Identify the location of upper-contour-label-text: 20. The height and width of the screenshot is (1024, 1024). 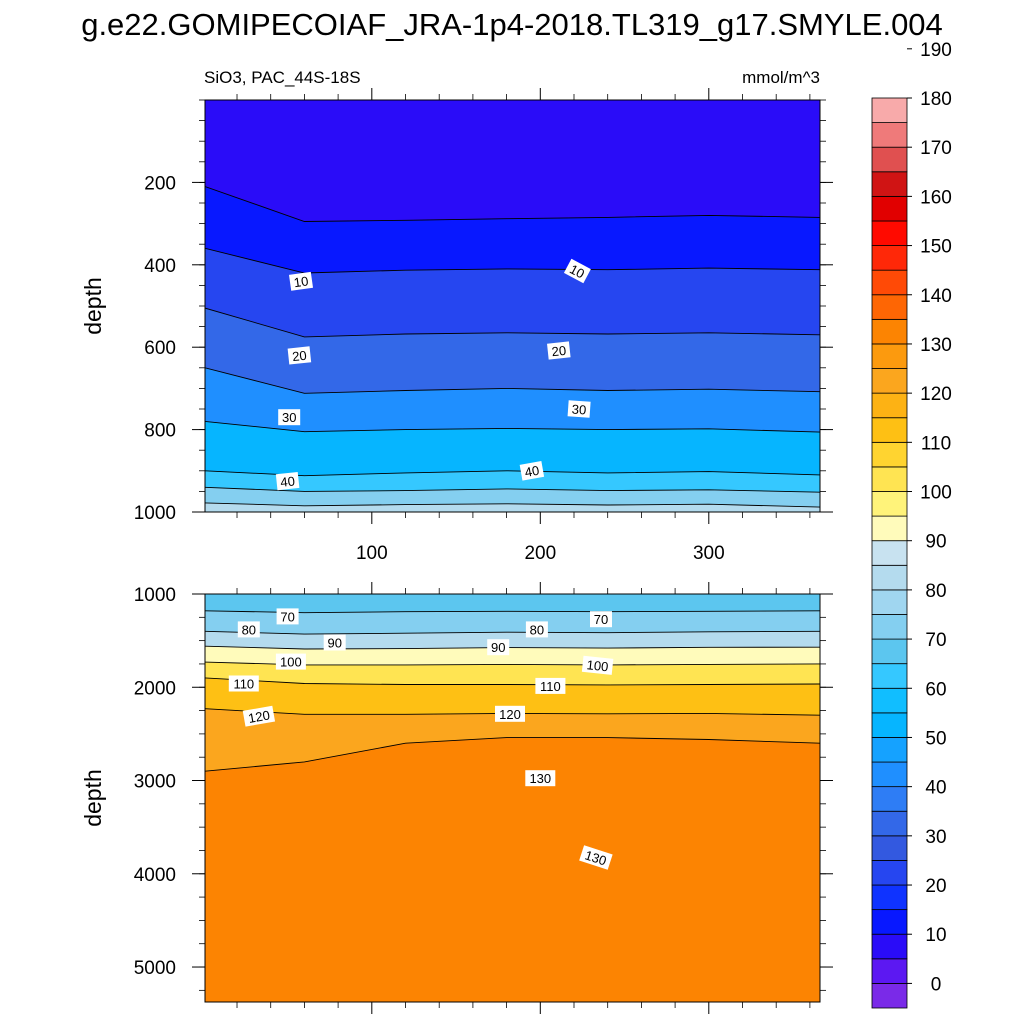
(299, 356).